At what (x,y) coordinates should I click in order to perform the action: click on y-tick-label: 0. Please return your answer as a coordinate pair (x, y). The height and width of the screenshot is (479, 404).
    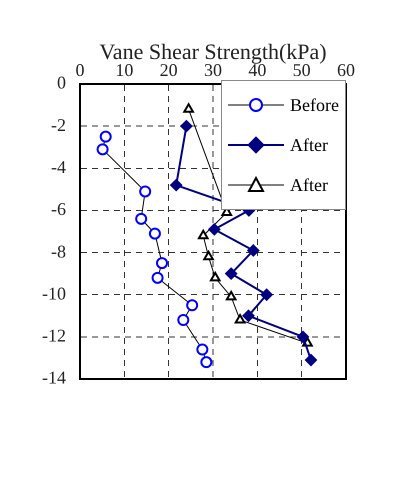
    Looking at the image, I should click on (61, 82).